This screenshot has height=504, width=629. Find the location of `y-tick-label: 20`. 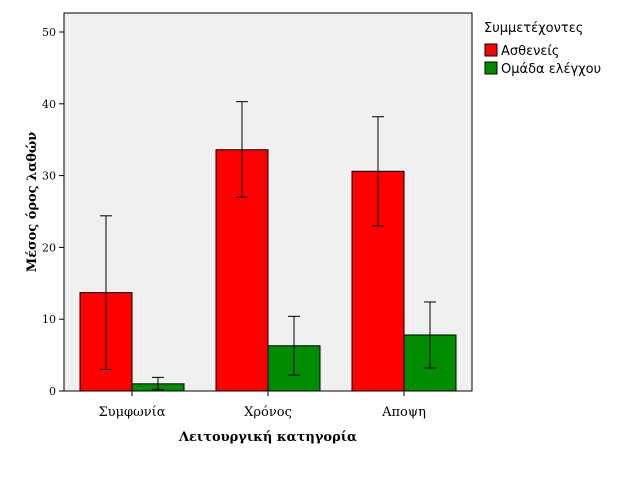

y-tick-label: 20 is located at coordinates (49, 247).